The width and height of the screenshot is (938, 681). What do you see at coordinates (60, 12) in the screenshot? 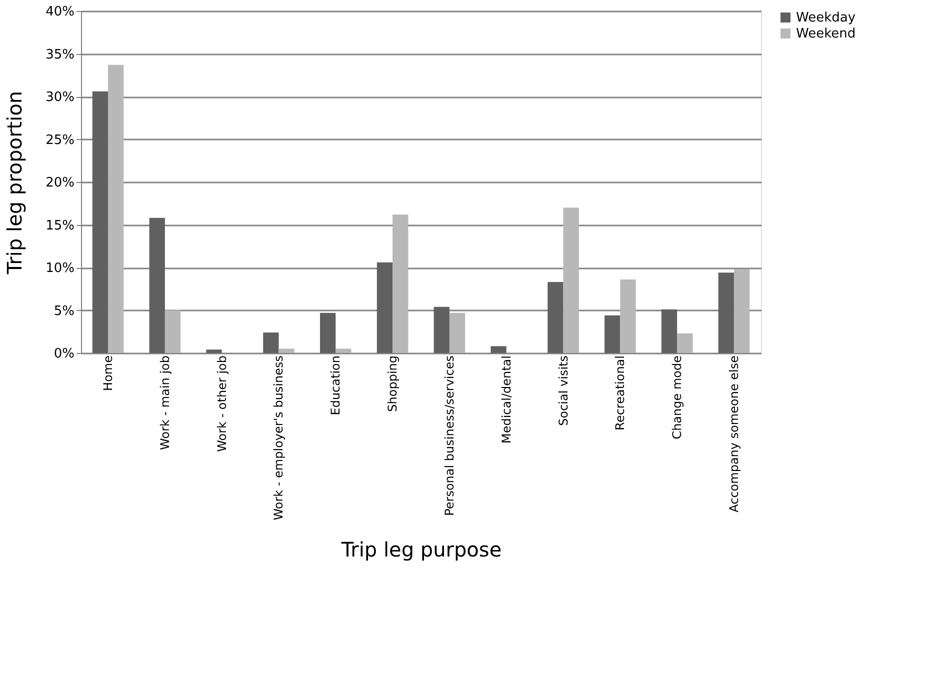
I see `y-tick-label: 40%` at bounding box center [60, 12].